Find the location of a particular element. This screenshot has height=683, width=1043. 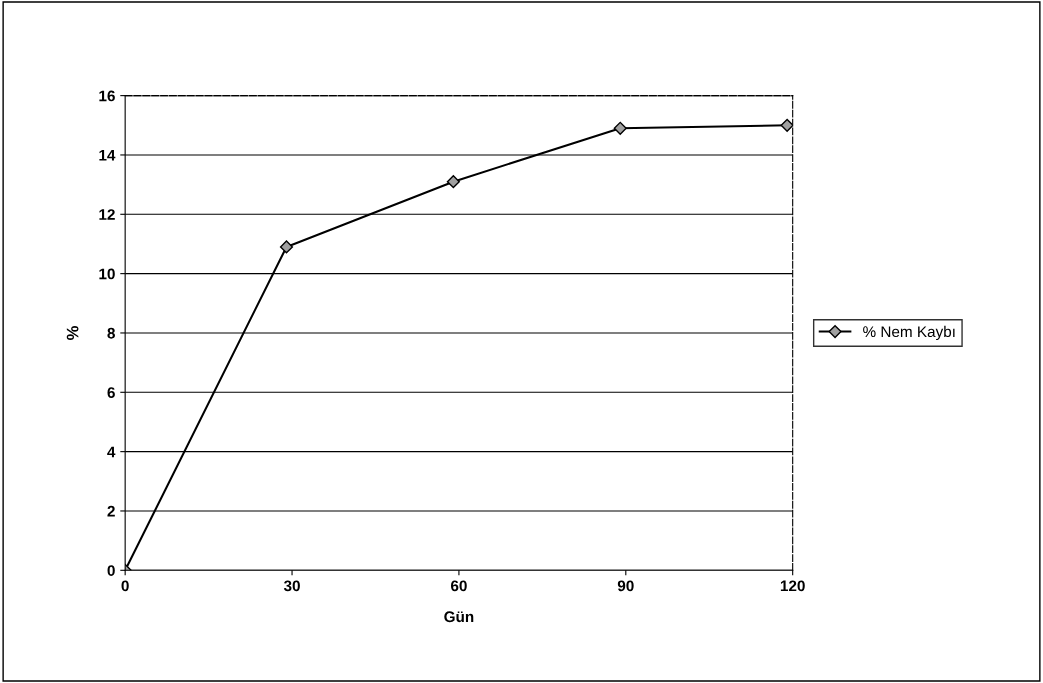

y-tick-label: 4 is located at coordinates (111, 452).